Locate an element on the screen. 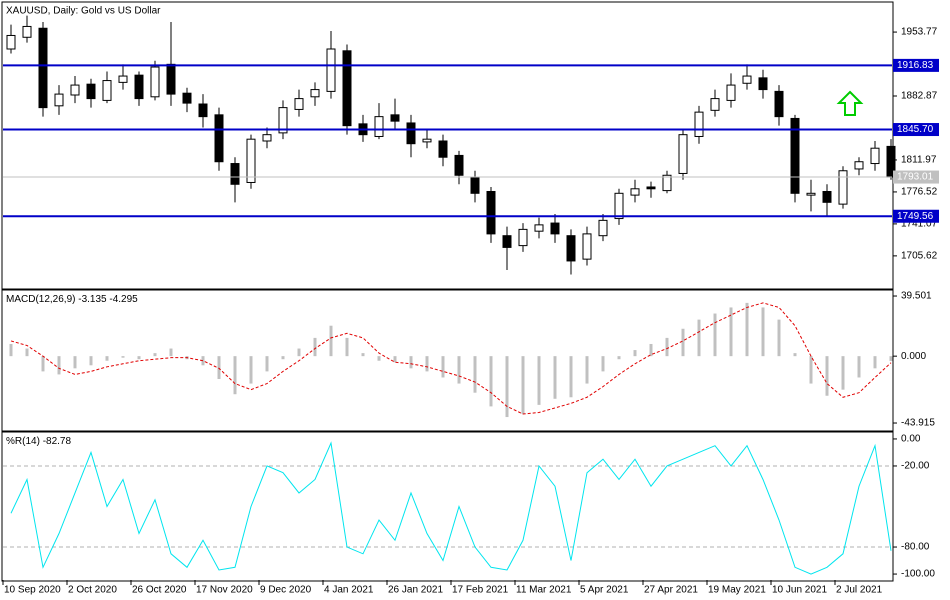 This screenshot has width=950, height=600. indicator-value: -3.135 is located at coordinates (92, 299).